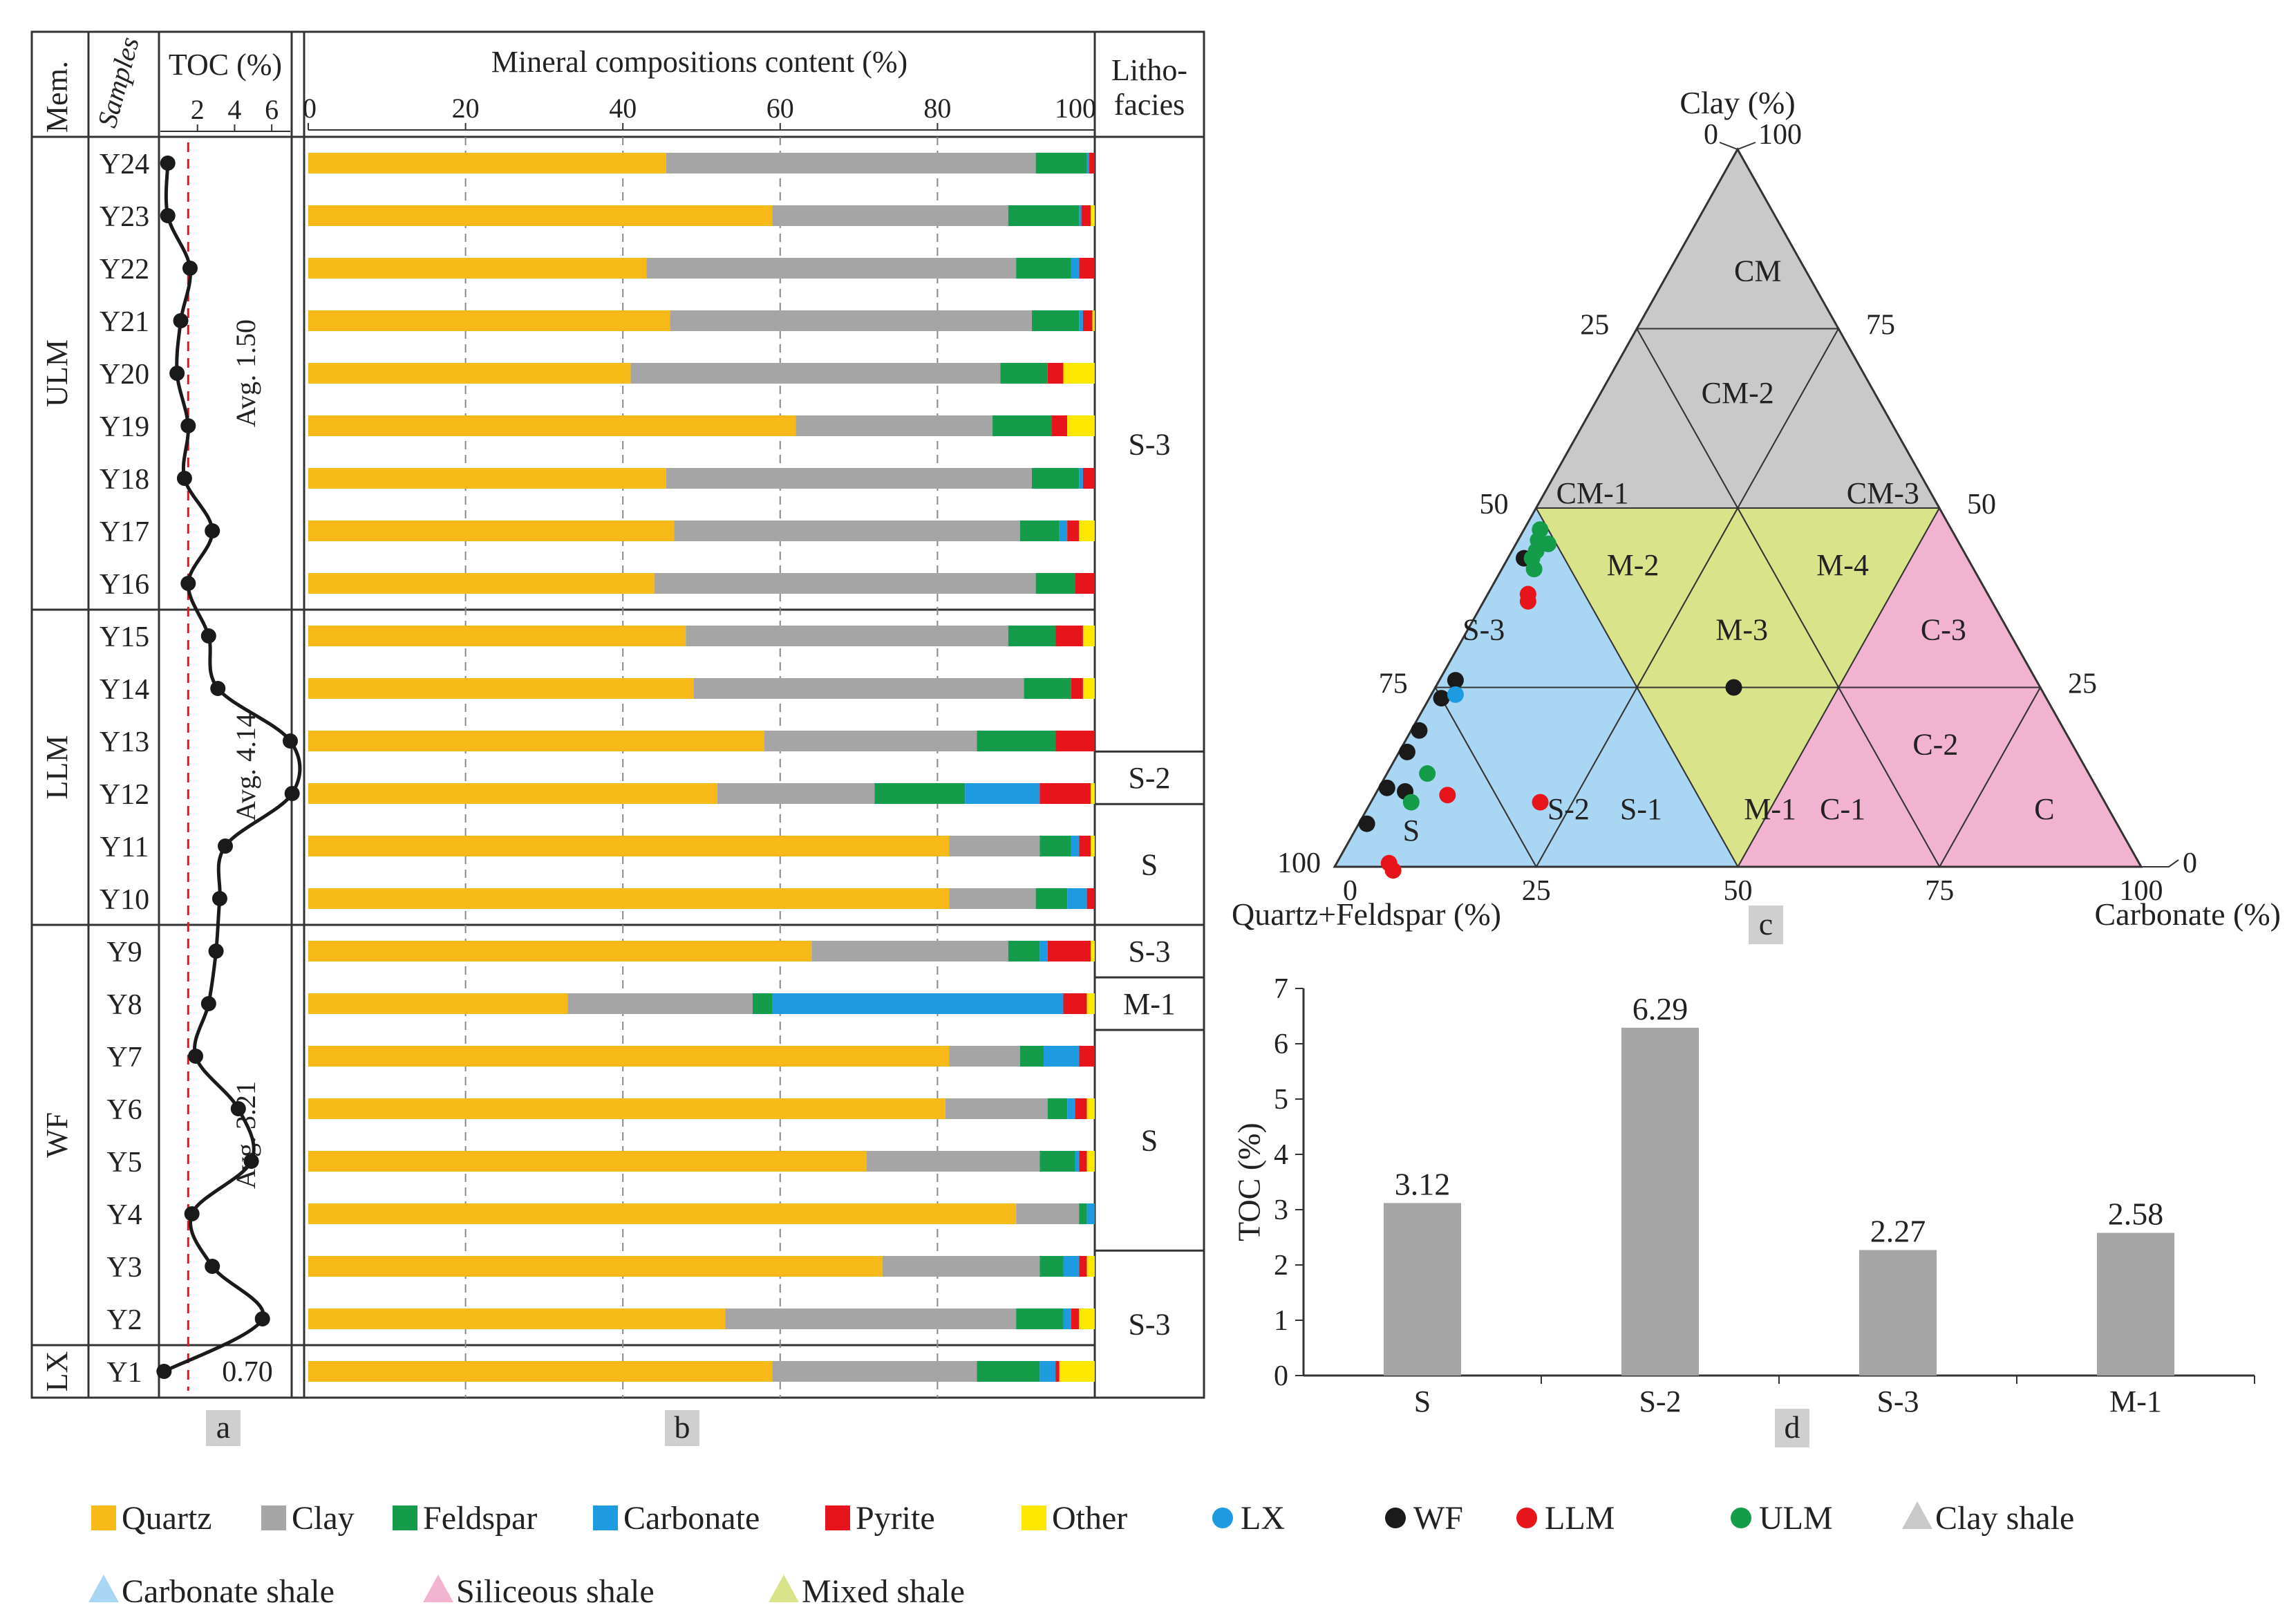 This screenshot has width=2296, height=1623. What do you see at coordinates (682, 1427) in the screenshot?
I see `panel-label-b: b` at bounding box center [682, 1427].